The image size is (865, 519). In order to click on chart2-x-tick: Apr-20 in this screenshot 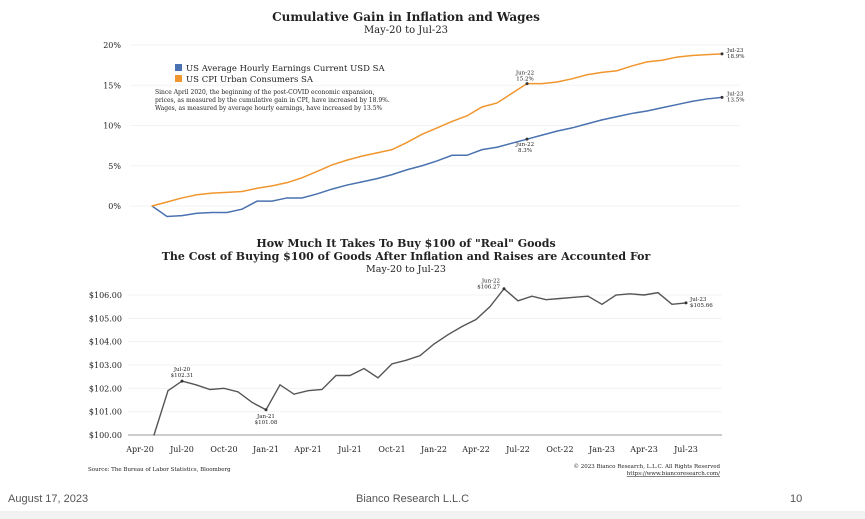, I will do `click(139, 449)`.